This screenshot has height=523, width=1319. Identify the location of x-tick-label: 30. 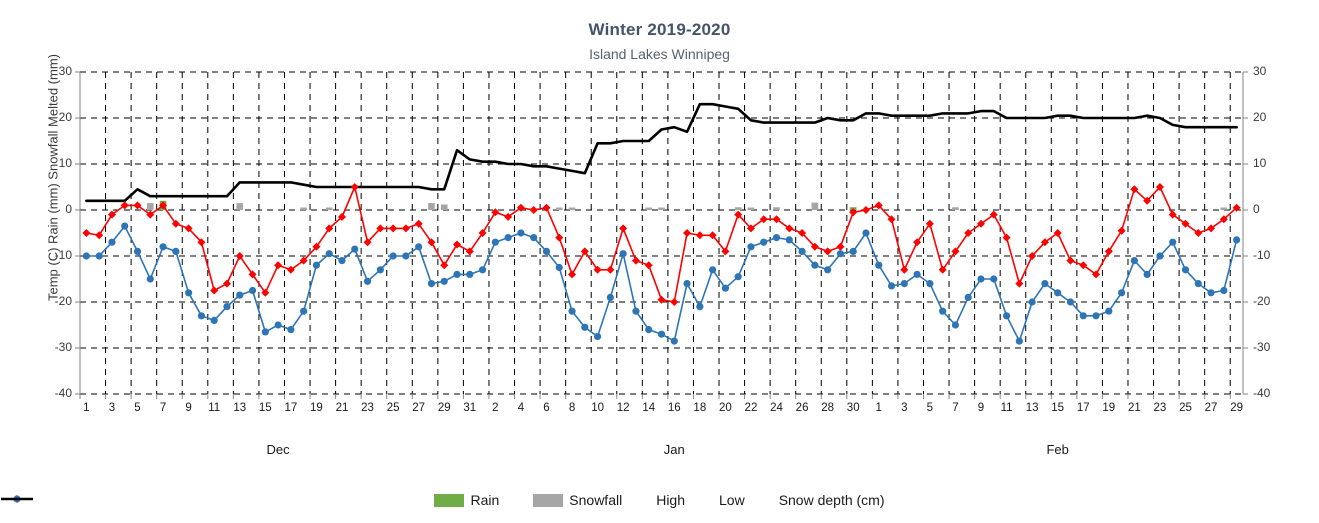
(853, 408).